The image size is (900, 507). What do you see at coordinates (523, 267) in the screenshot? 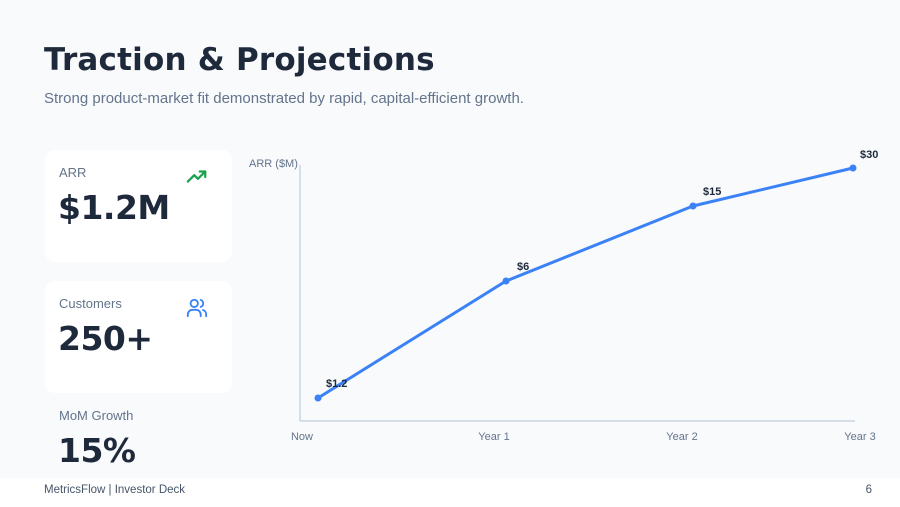
I see `data-label: $6` at bounding box center [523, 267].